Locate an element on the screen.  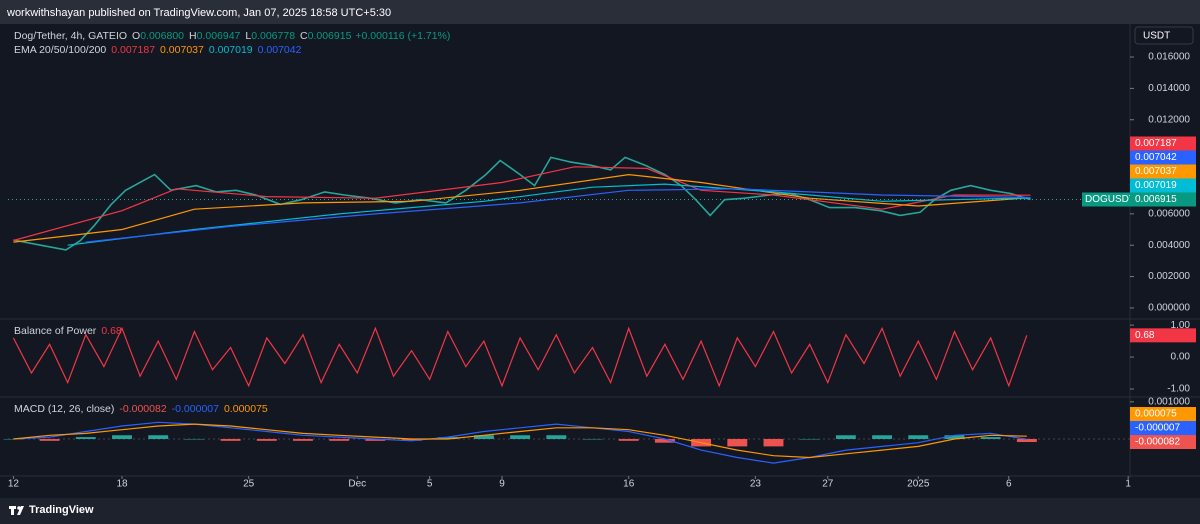
ohlc-value: 0.006947 is located at coordinates (219, 36).